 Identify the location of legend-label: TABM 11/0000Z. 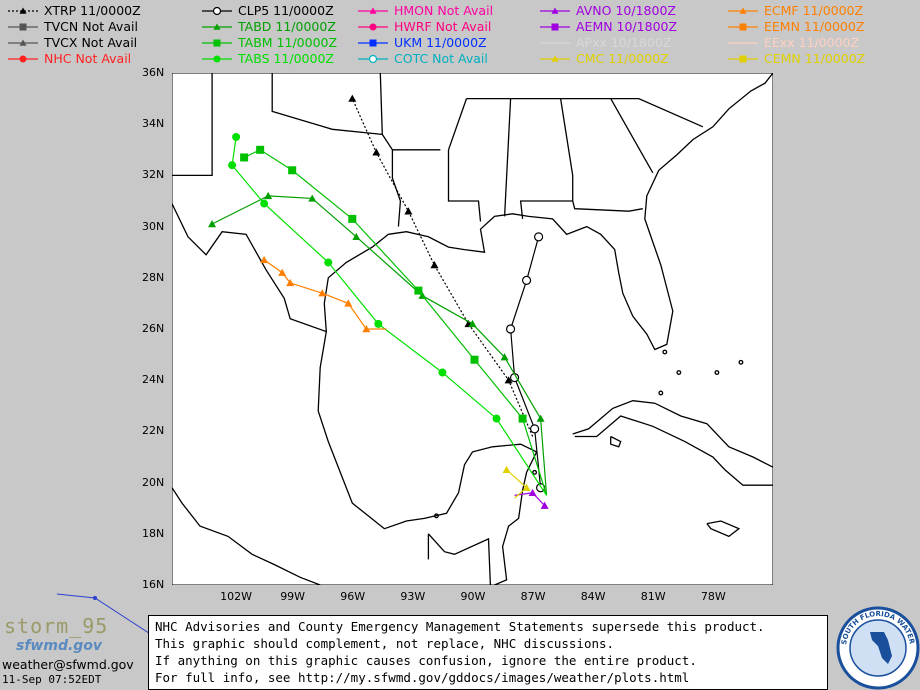
(288, 42).